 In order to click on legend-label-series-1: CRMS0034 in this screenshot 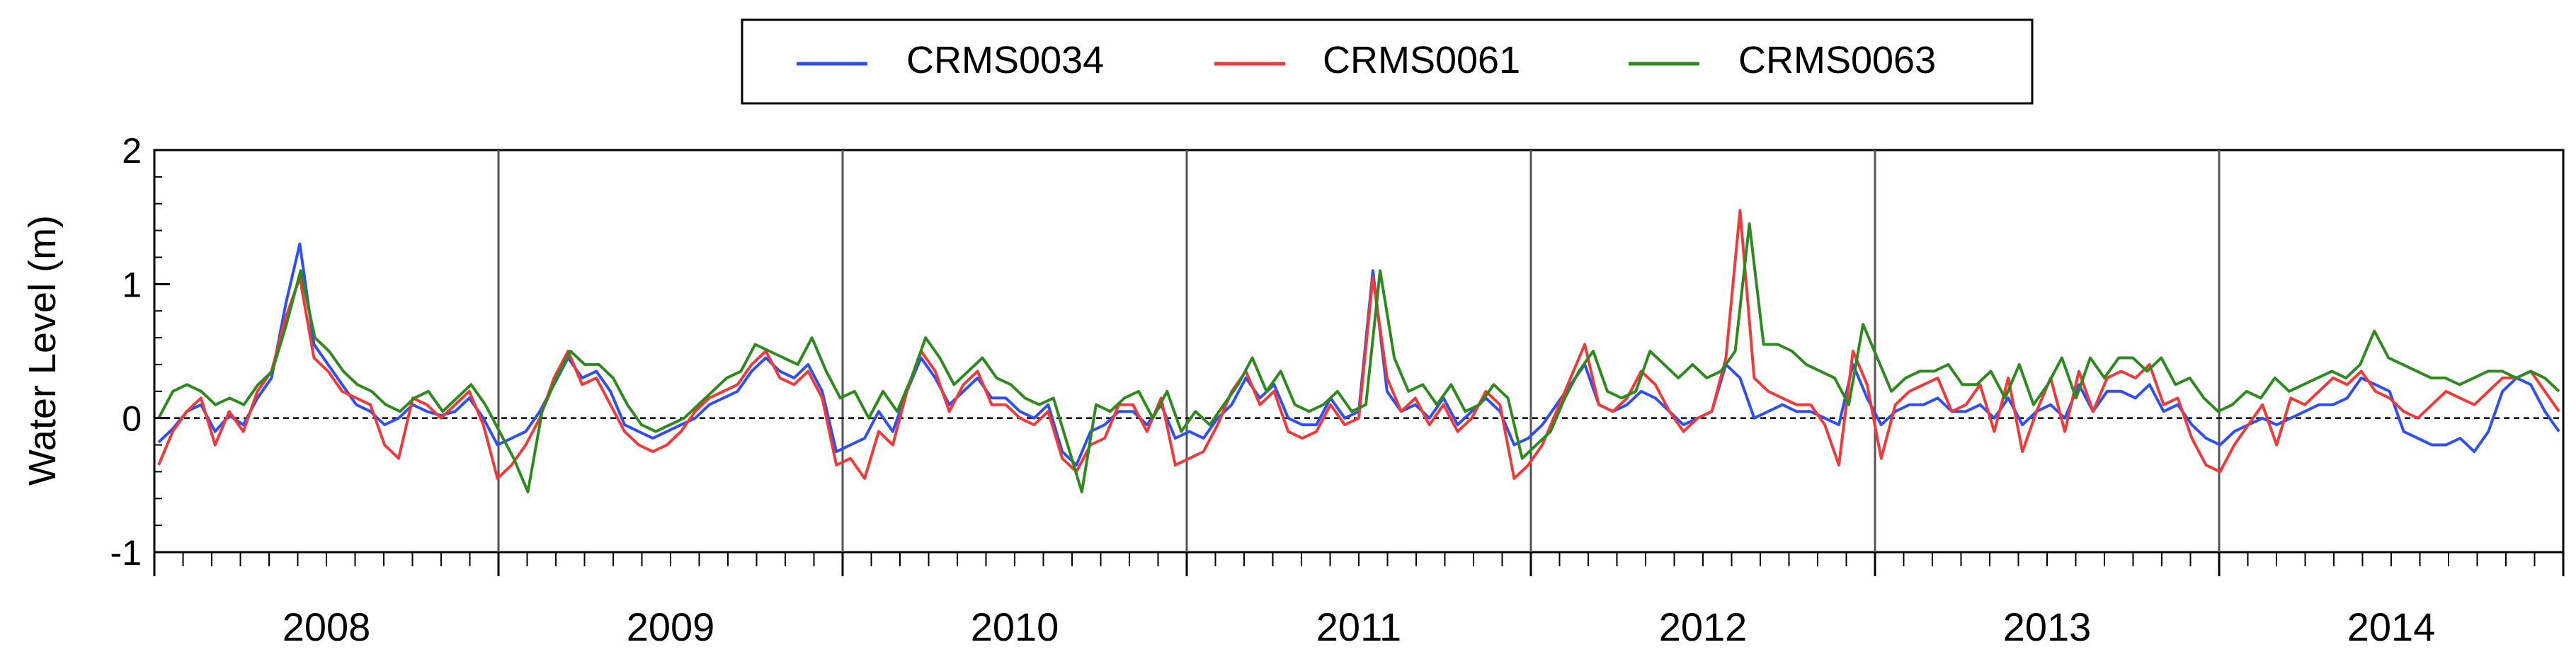, I will do `click(1005, 60)`.